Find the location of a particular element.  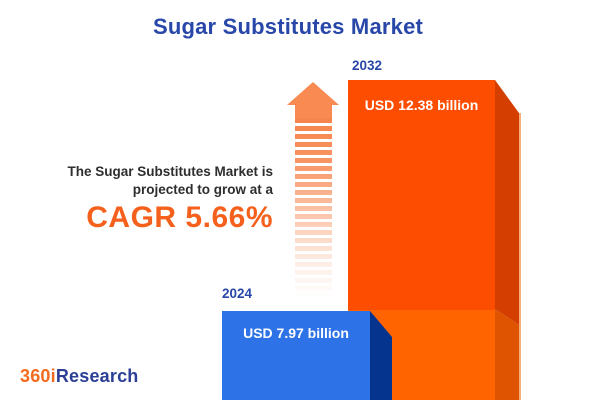

value-label-2032: USD 12.38 billion is located at coordinates (421, 105).